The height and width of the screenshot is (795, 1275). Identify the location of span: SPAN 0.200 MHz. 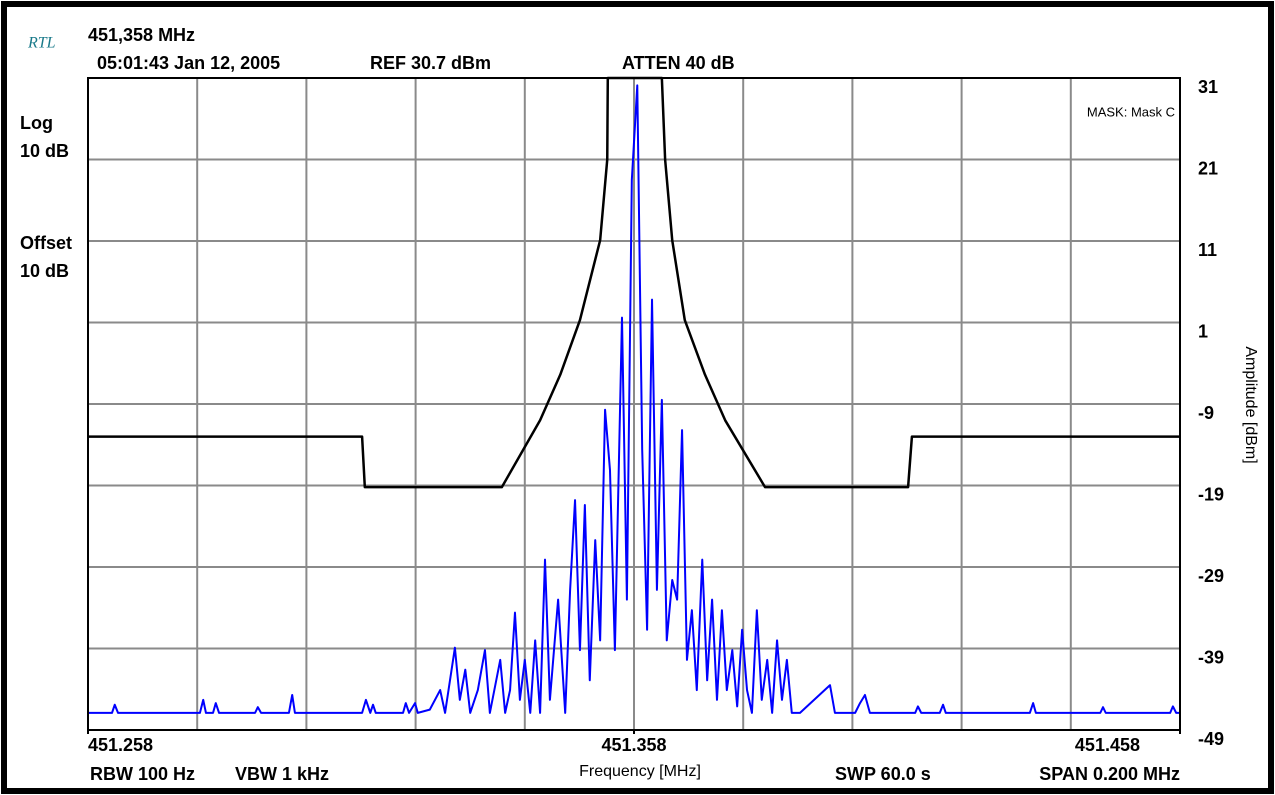
(1109, 774).